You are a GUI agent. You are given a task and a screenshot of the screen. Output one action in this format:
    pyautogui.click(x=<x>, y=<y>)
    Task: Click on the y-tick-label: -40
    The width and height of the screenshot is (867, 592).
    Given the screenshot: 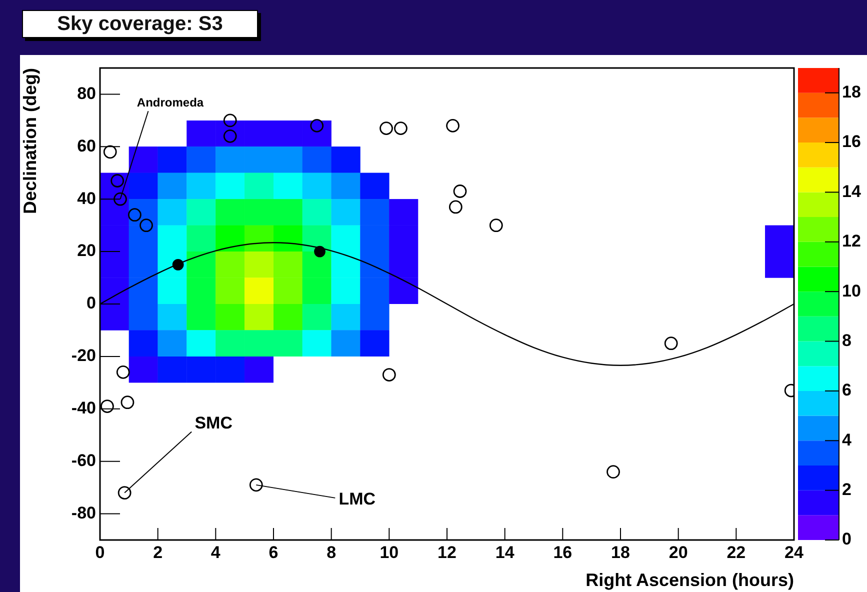 What is the action you would take?
    pyautogui.click(x=83, y=408)
    